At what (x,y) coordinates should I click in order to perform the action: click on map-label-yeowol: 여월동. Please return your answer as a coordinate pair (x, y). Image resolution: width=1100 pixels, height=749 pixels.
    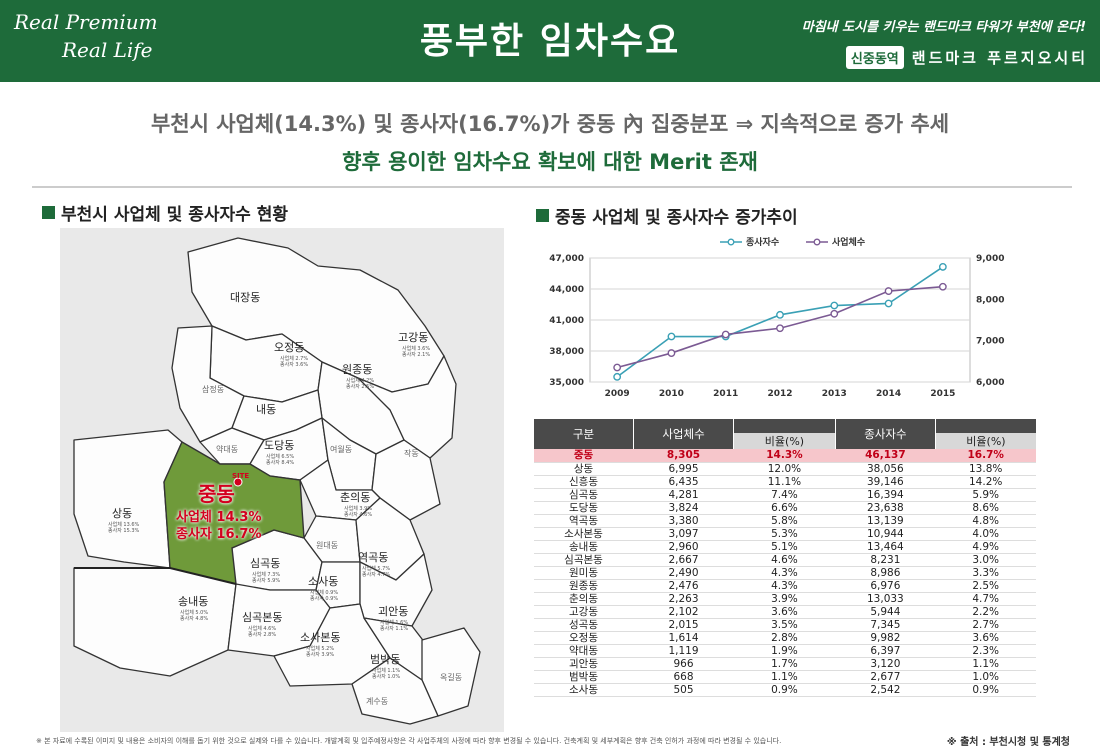
    Looking at the image, I should click on (341, 449).